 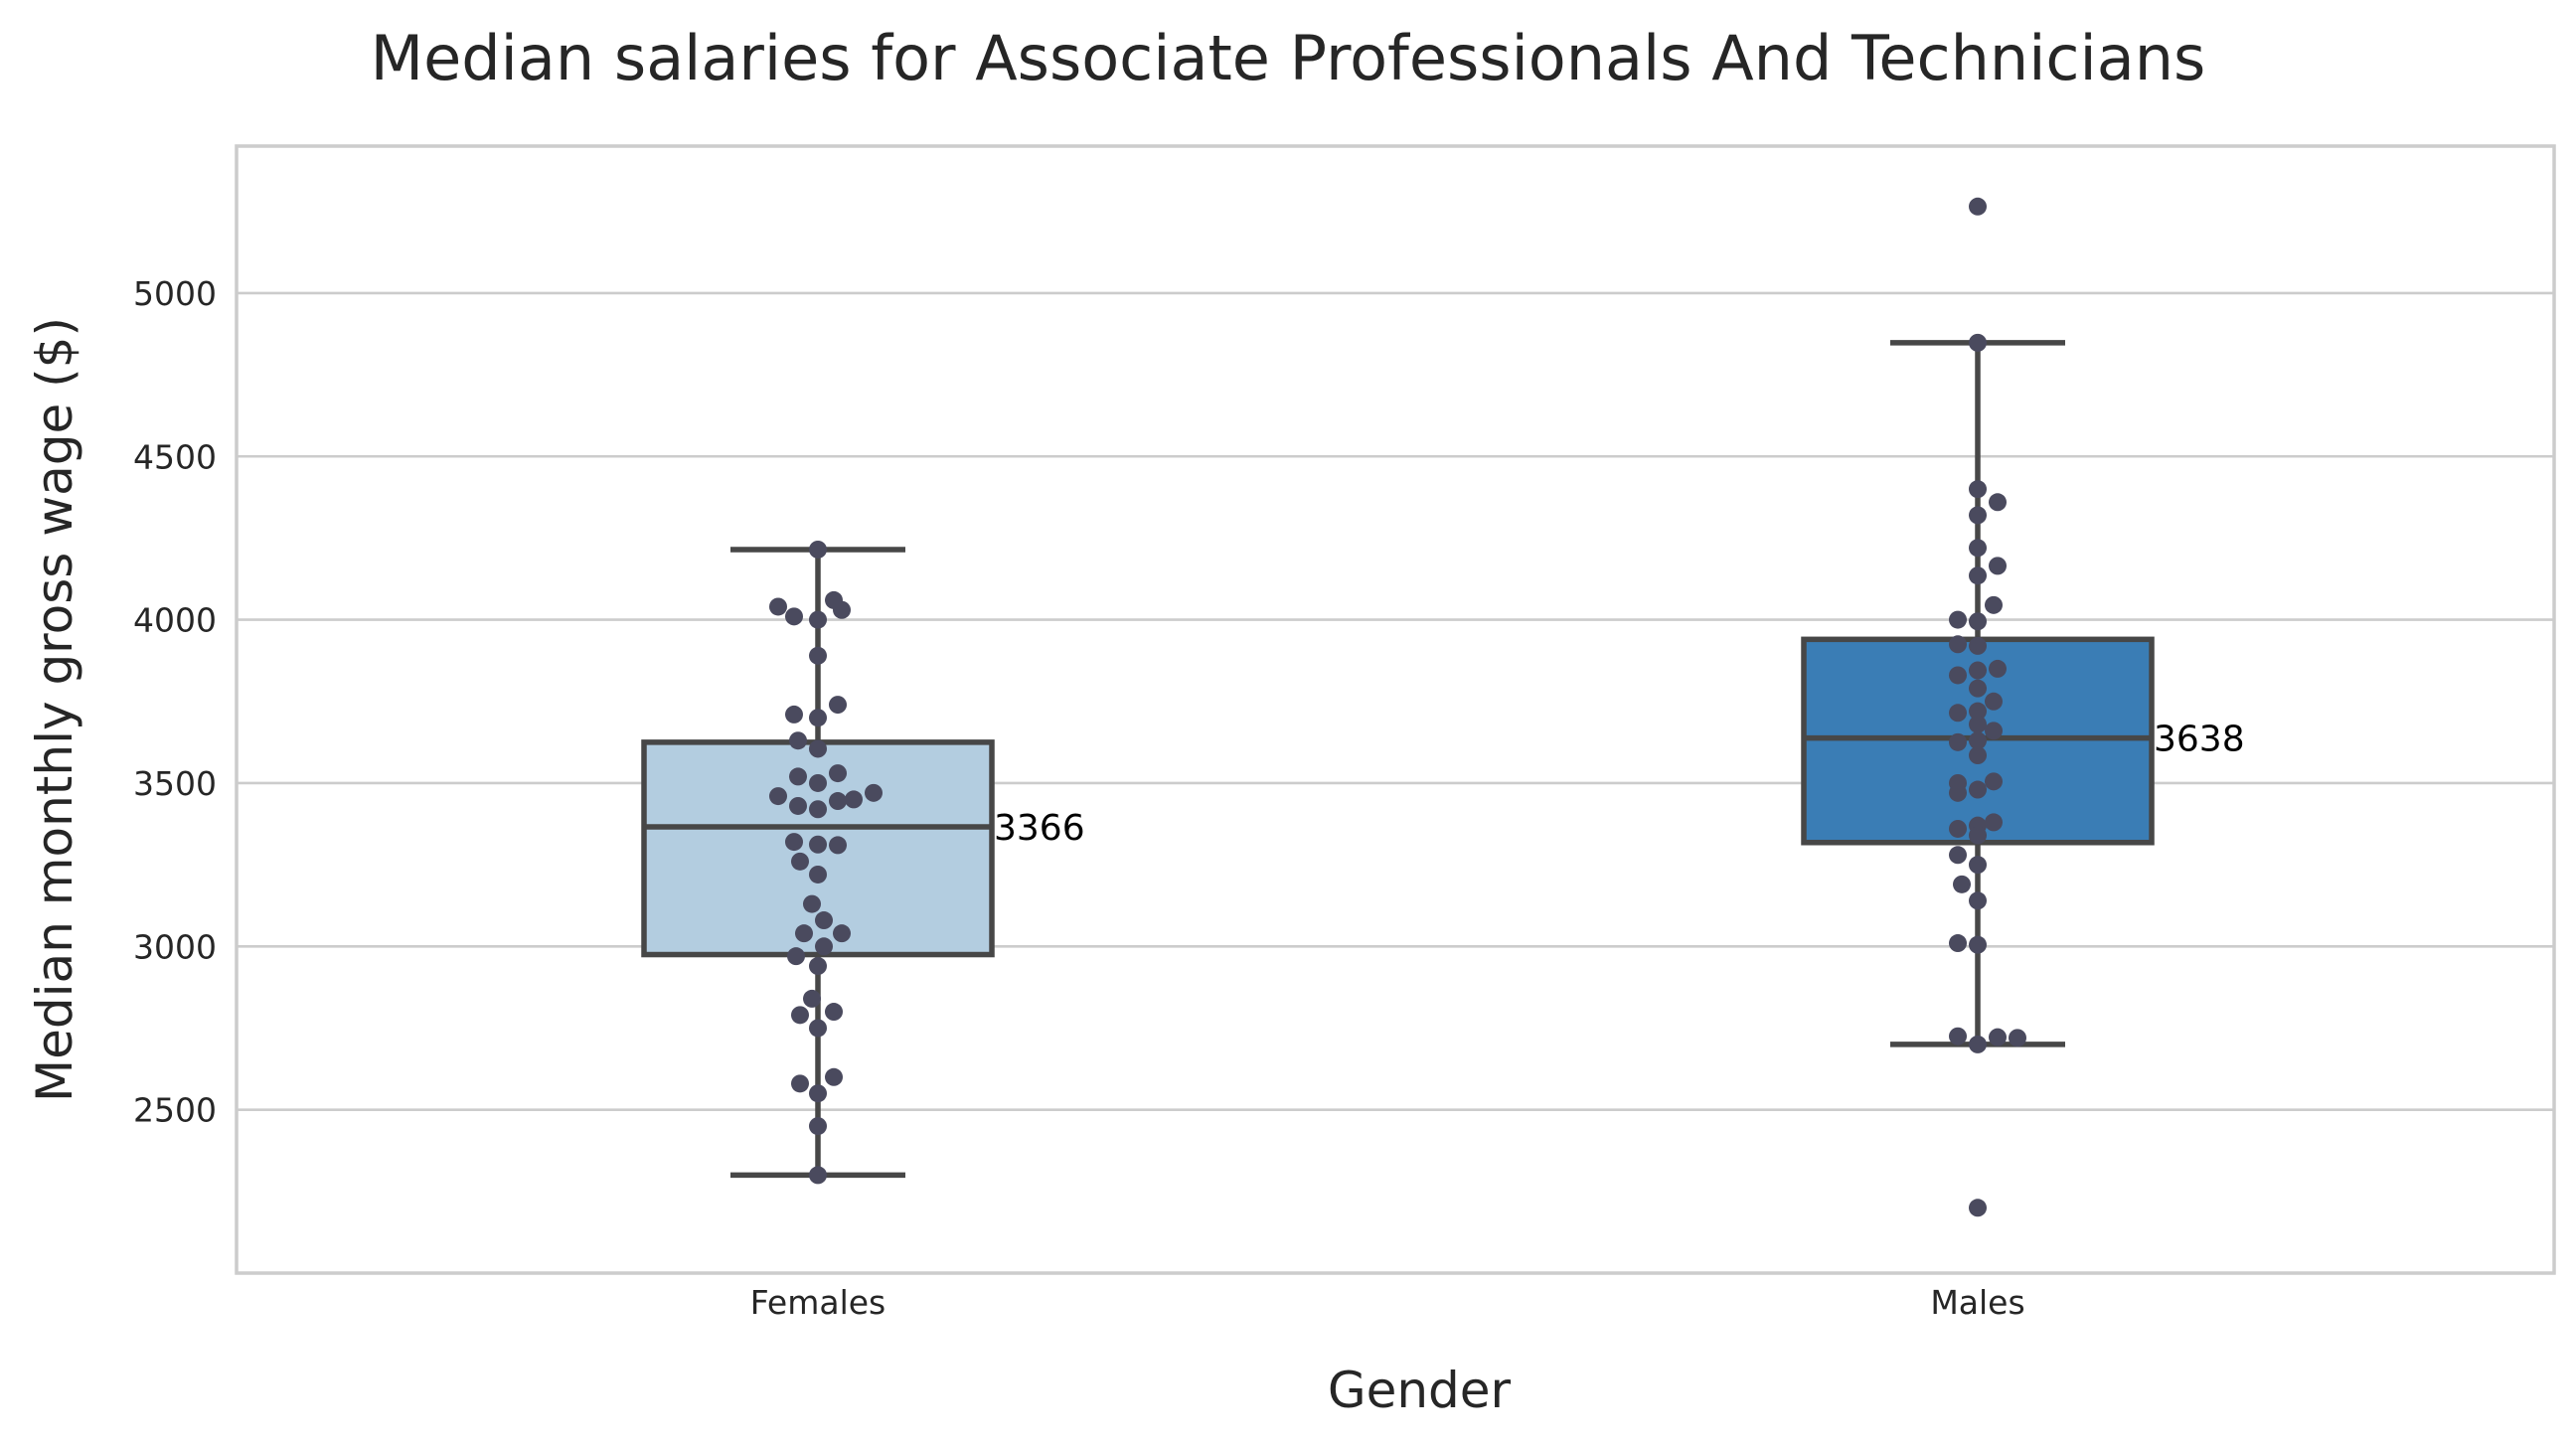 What do you see at coordinates (54, 710) in the screenshot?
I see `y-axis-label: Median monthly gross wage ($)` at bounding box center [54, 710].